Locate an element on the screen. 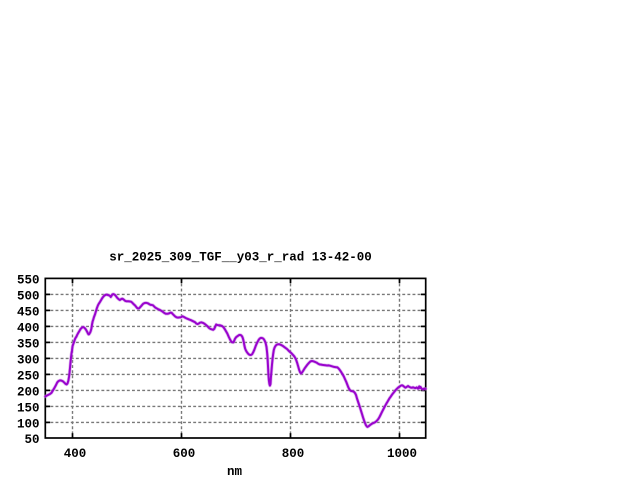 This screenshot has width=640, height=480. svg-text:sr_2025_309_TGF__y03_r_rad 13-: sr_2025_309_TGF__y03_r_rad 13-42-00 is located at coordinates (240, 258).